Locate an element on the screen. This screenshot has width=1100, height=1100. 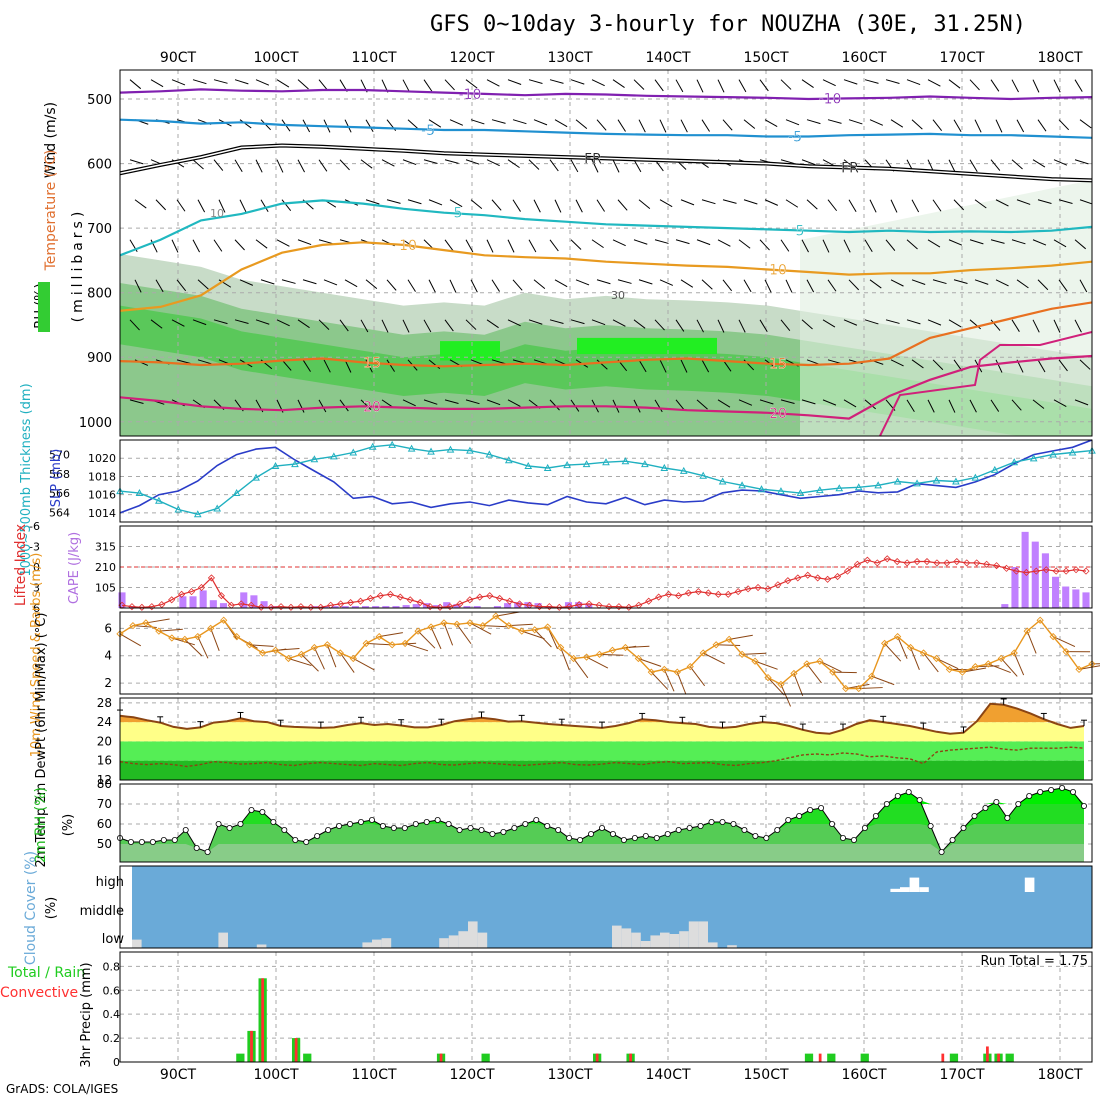
time-tick-bottom: 180CT is located at coordinates (1059, 1075).